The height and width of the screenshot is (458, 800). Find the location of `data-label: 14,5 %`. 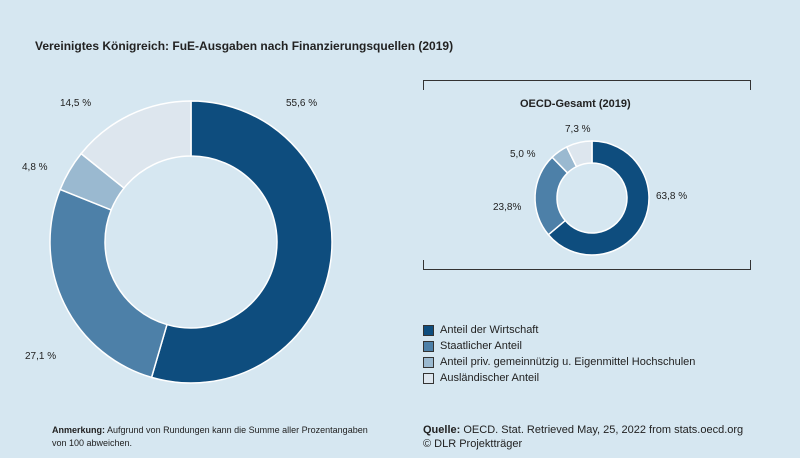

data-label: 14,5 % is located at coordinates (75, 103).